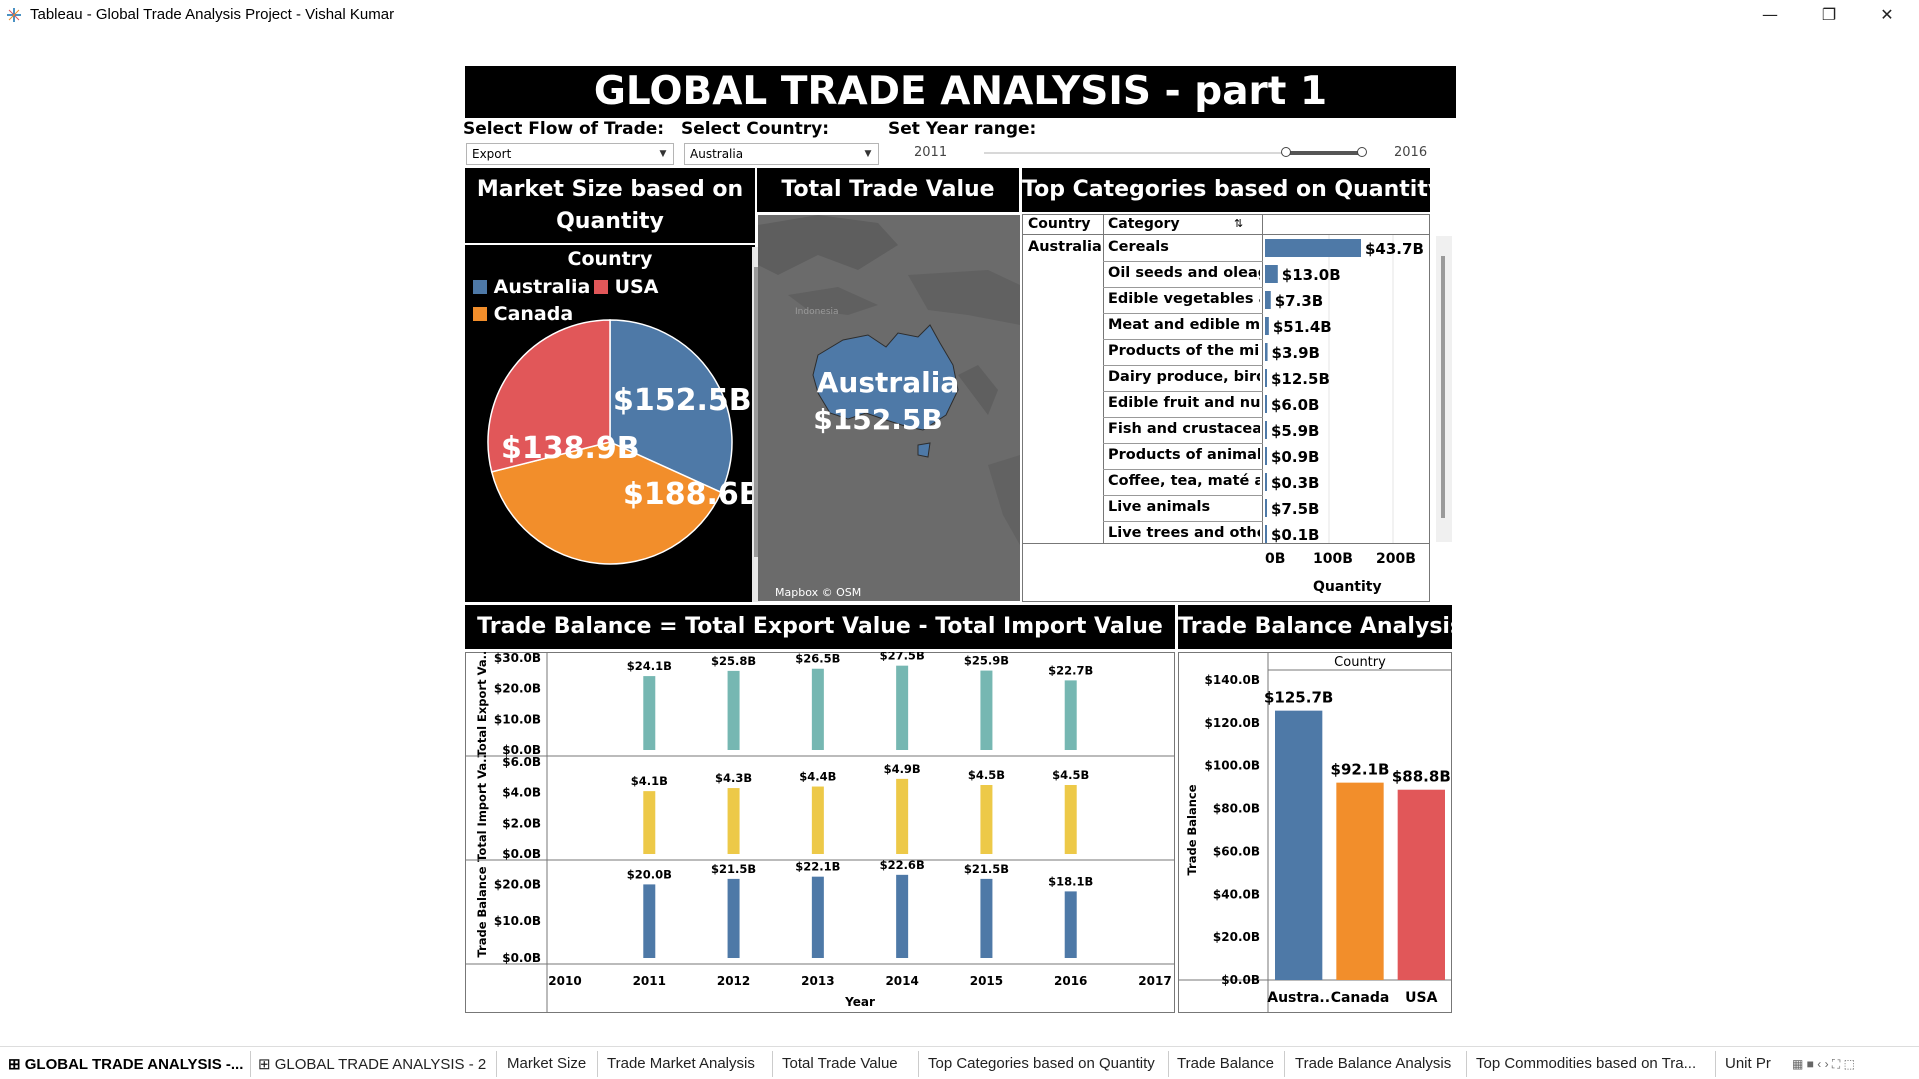 The image size is (1919, 1079). I want to click on category-label: Products of the milli.., so click(1184, 351).